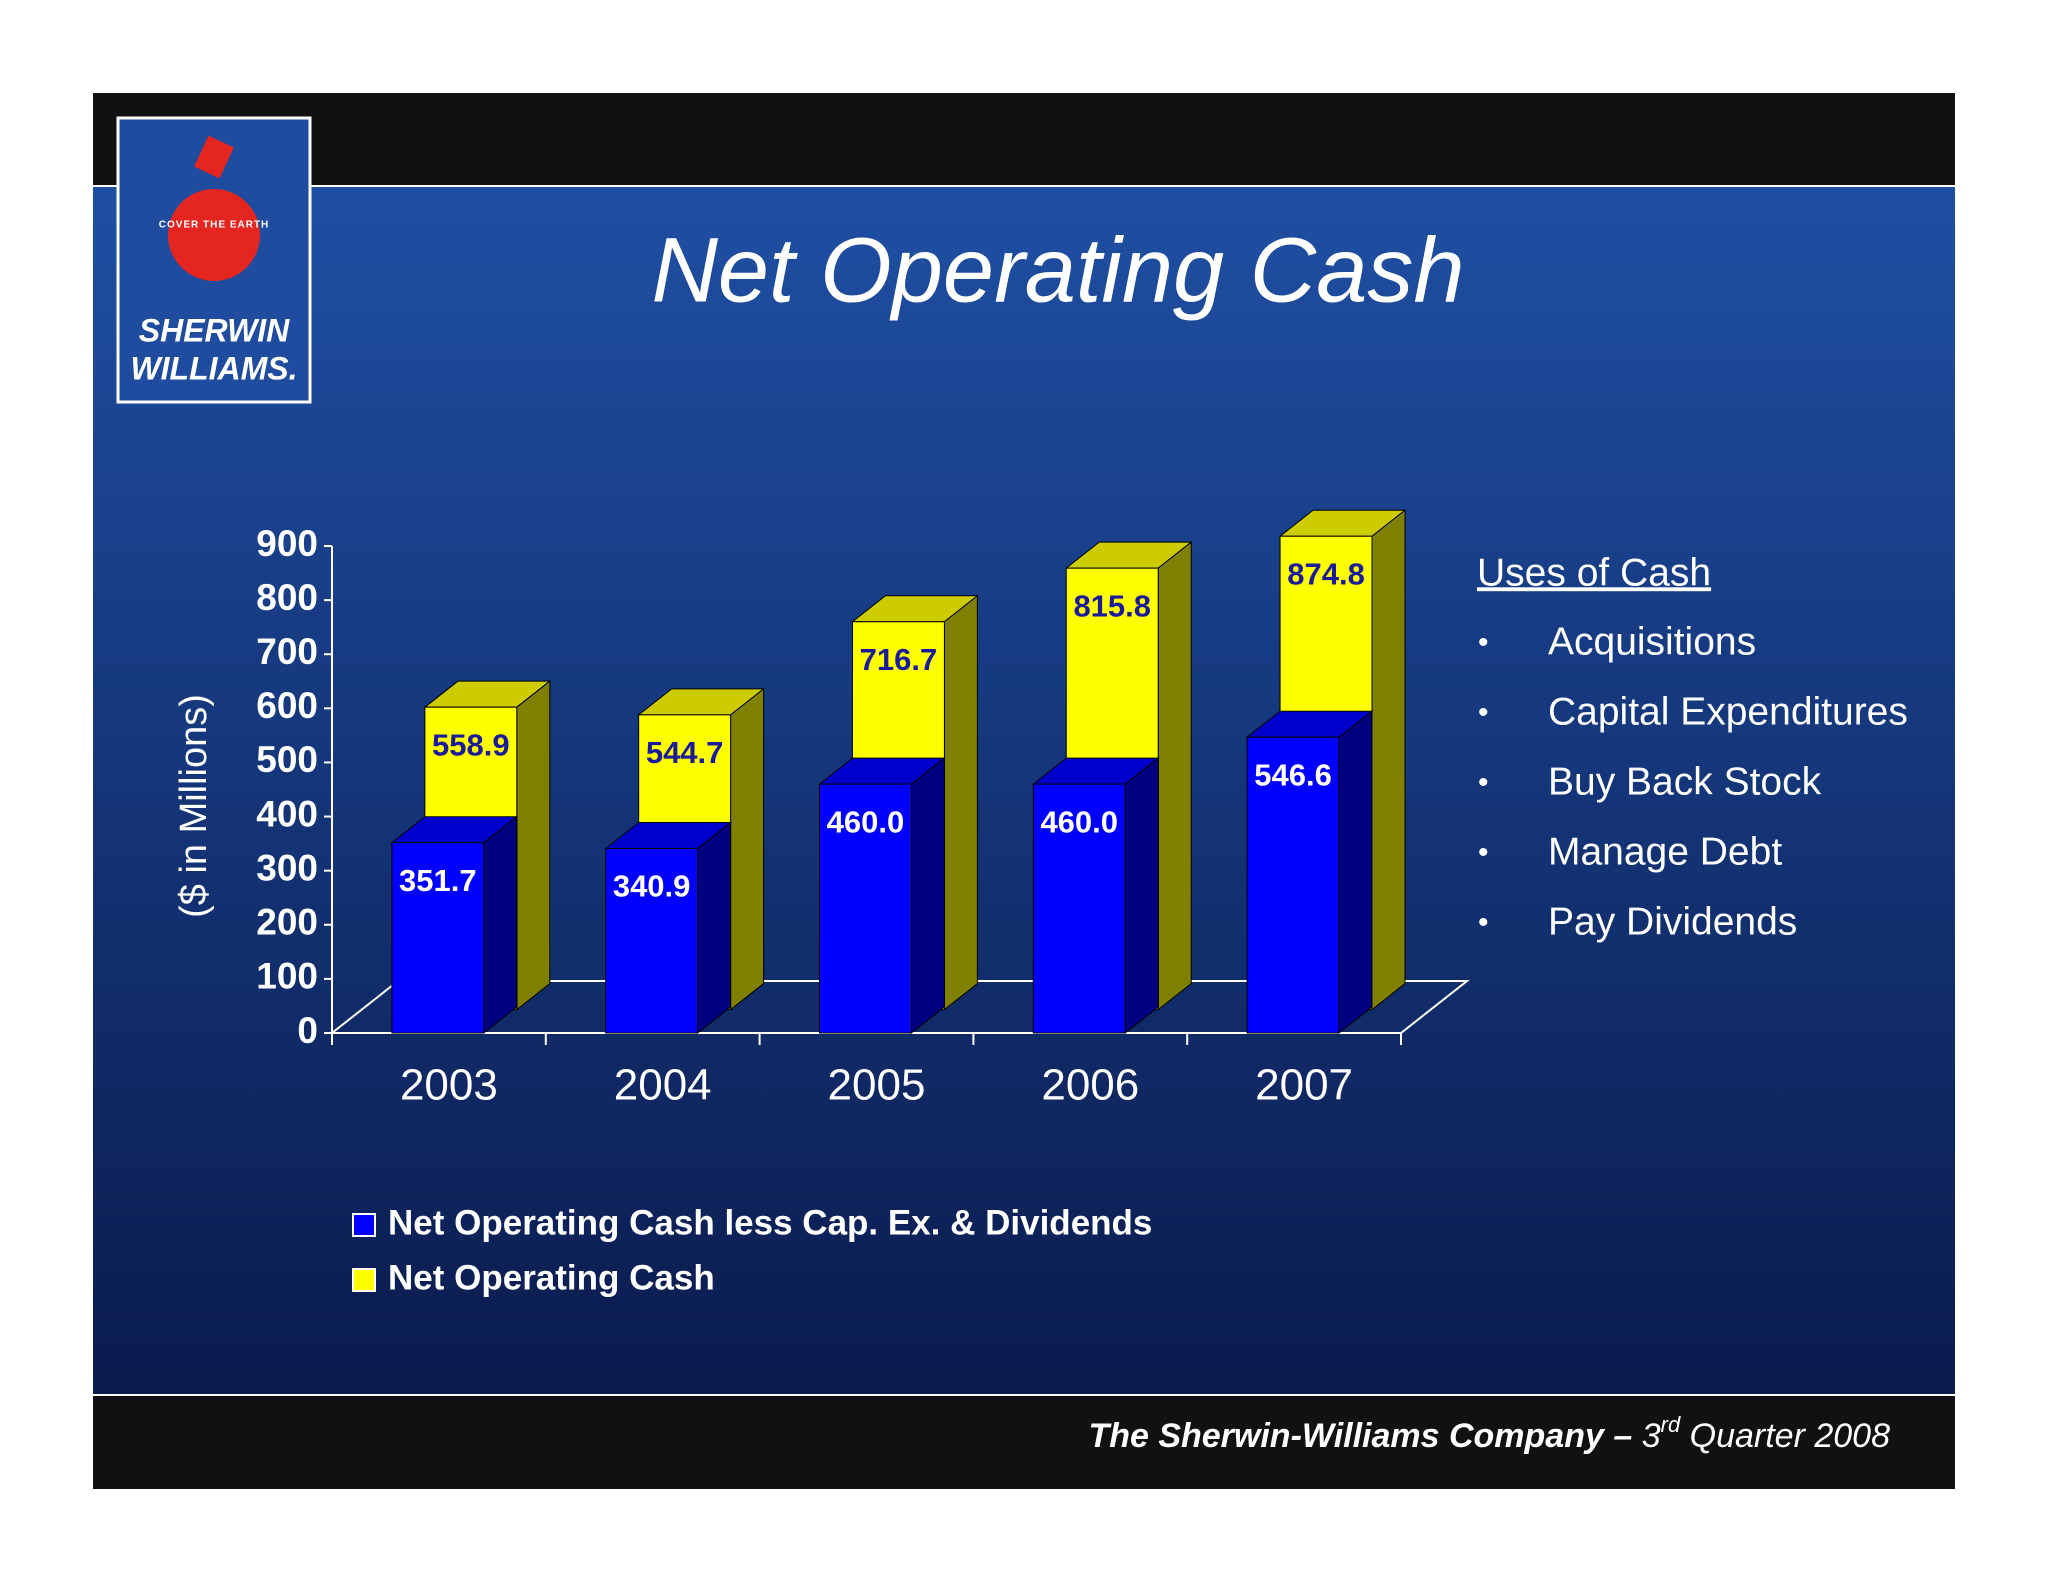  I want to click on value-label: 558.9, so click(471, 744).